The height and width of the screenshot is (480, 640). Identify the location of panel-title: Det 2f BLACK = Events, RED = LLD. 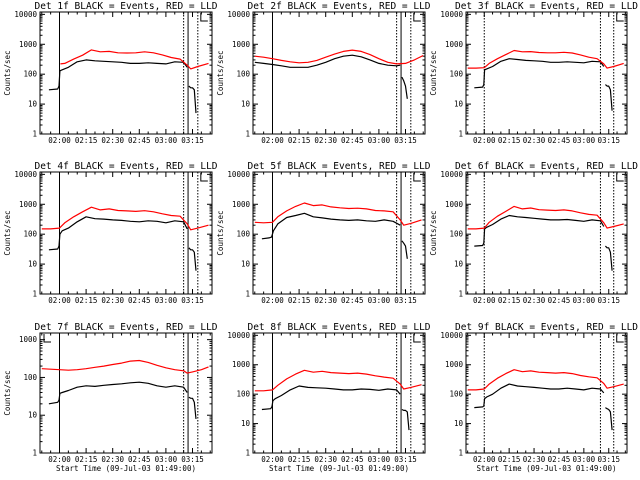
(338, 6).